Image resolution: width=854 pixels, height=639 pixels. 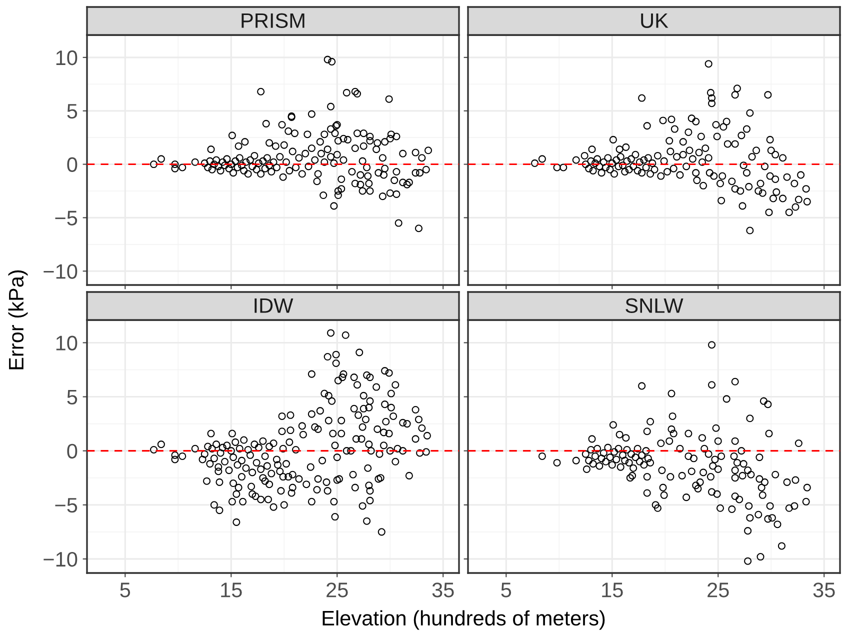 What do you see at coordinates (654, 20) in the screenshot?
I see `chart-title: UK` at bounding box center [654, 20].